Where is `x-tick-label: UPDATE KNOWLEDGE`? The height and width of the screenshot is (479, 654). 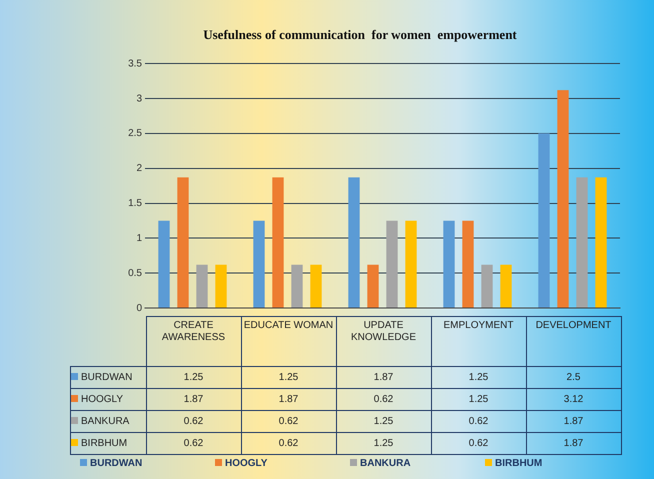
x-tick-label: UPDATE KNOWLEDGE is located at coordinates (383, 341).